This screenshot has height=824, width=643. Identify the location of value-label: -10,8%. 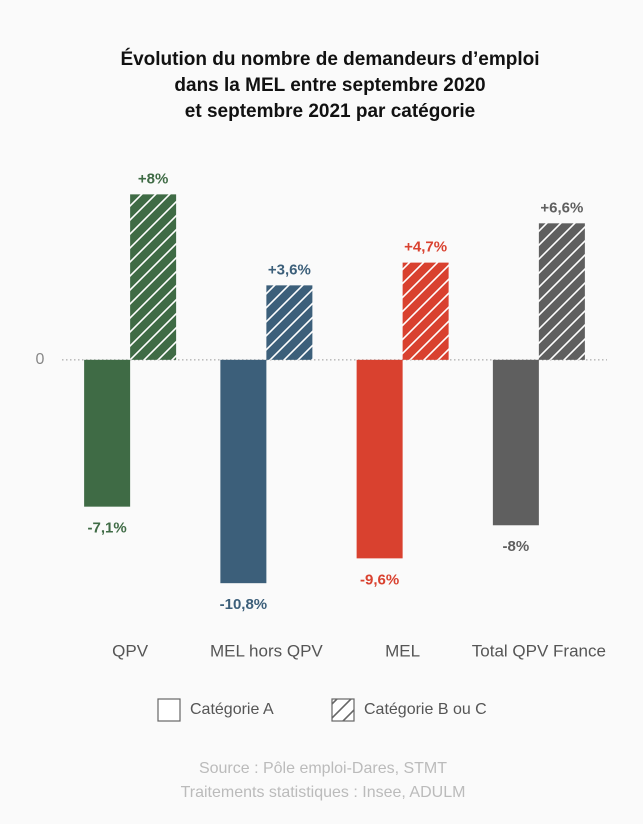
(244, 604).